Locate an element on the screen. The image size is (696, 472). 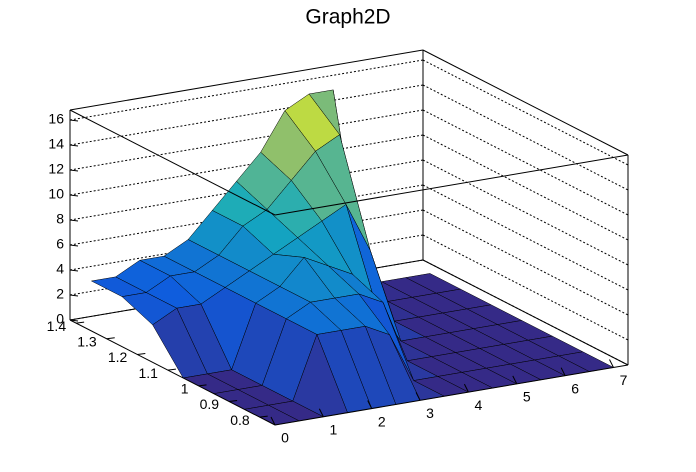
z-tick-label: 6 is located at coordinates (60, 244).